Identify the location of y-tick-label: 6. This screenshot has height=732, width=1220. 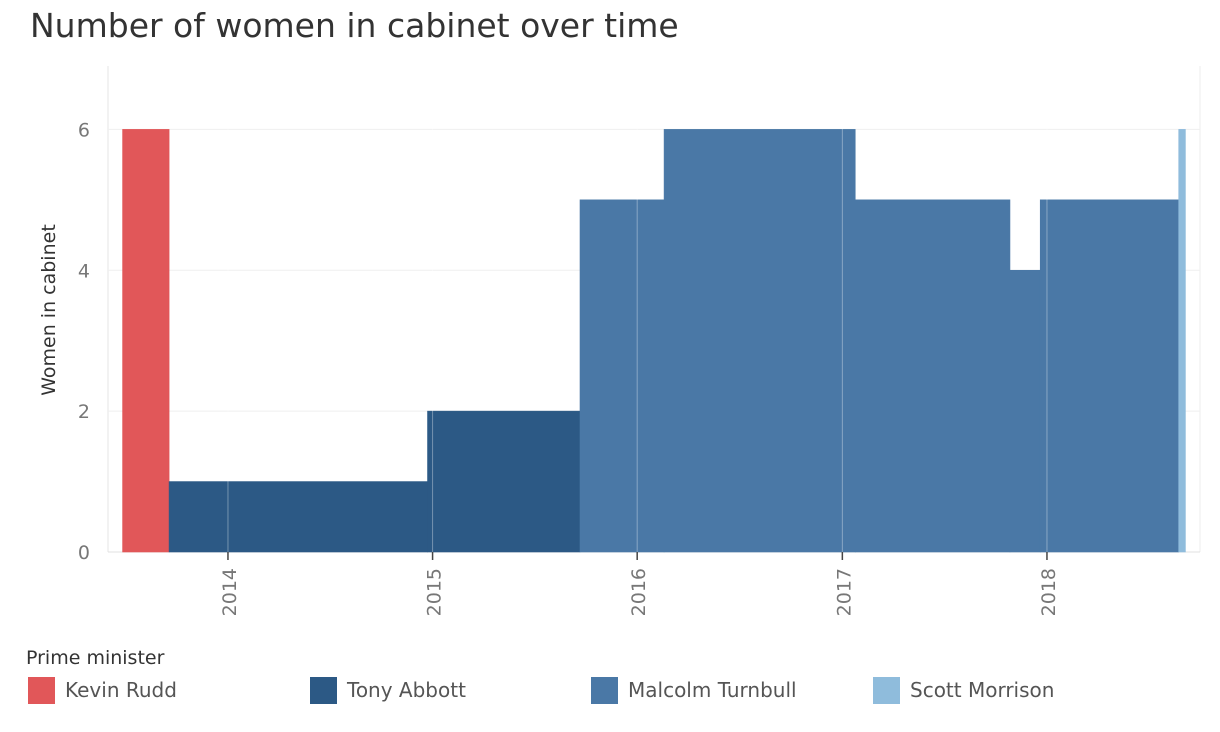
(84, 130).